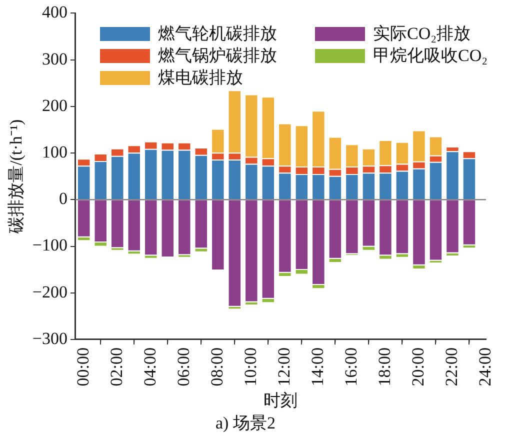  What do you see at coordinates (418, 366) in the screenshot?
I see `x-tick-label: 20:00` at bounding box center [418, 366].